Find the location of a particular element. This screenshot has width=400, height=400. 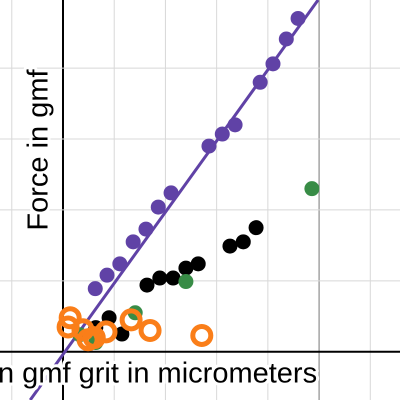

y-axis-label: Force in gmf is located at coordinates (39, 149).